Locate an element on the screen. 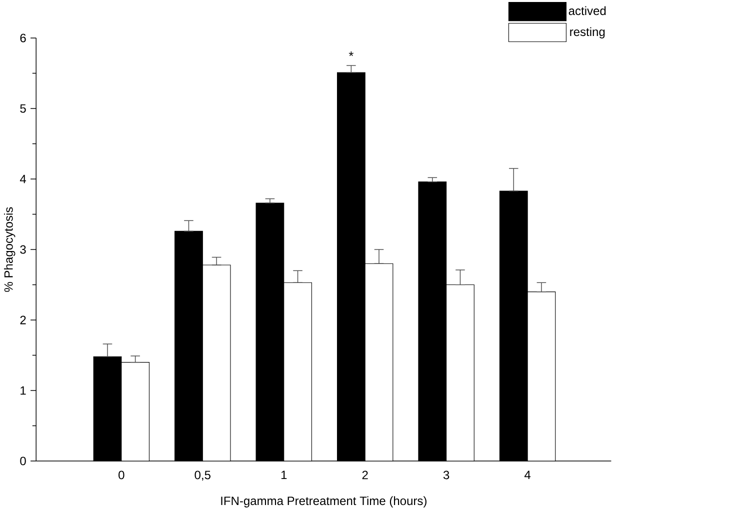 This screenshot has width=741, height=525. y-tick-label: 2 is located at coordinates (23, 320).